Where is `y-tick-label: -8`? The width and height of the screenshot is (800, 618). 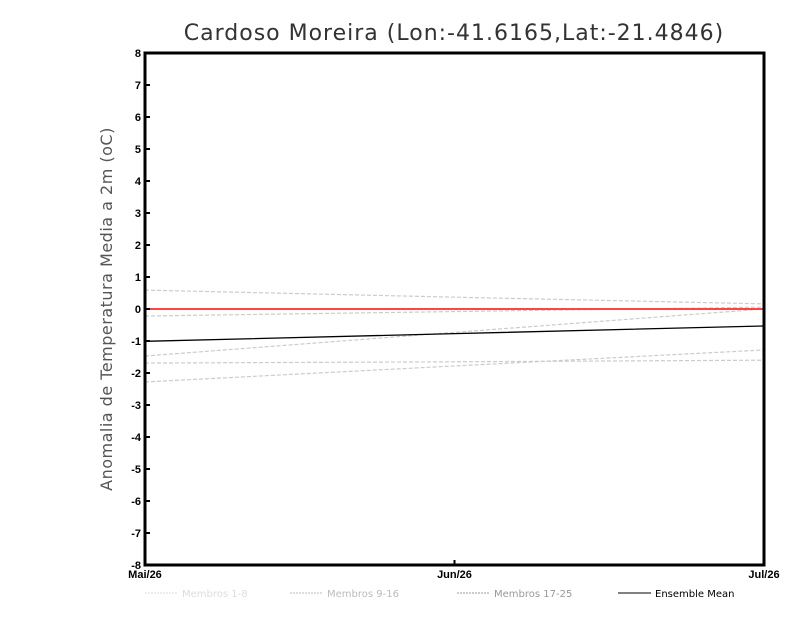 y-tick-label: -8 is located at coordinates (136, 566).